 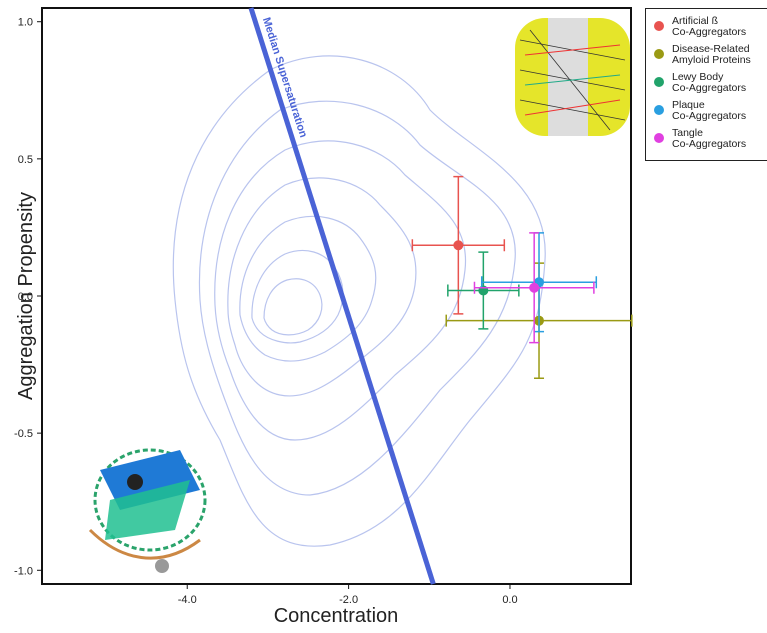 What do you see at coordinates (25, 160) in the screenshot?
I see `y-tick-label: 0.5` at bounding box center [25, 160].